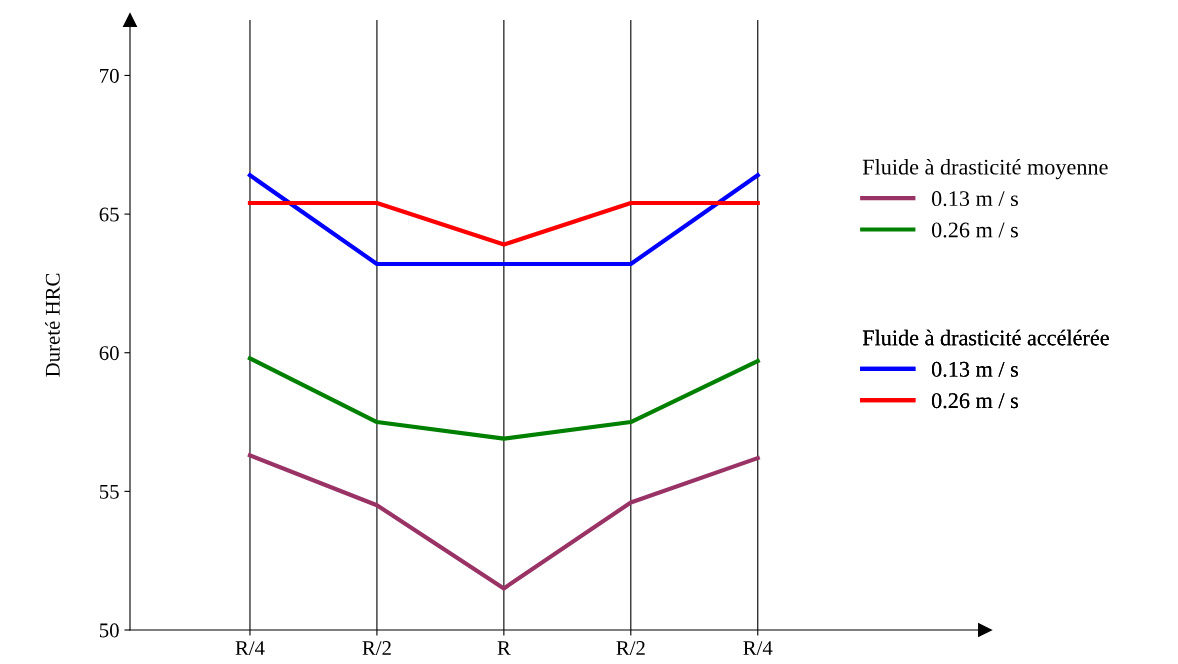 The width and height of the screenshot is (1178, 664). What do you see at coordinates (109, 491) in the screenshot?
I see `y-tick-label: 55` at bounding box center [109, 491].